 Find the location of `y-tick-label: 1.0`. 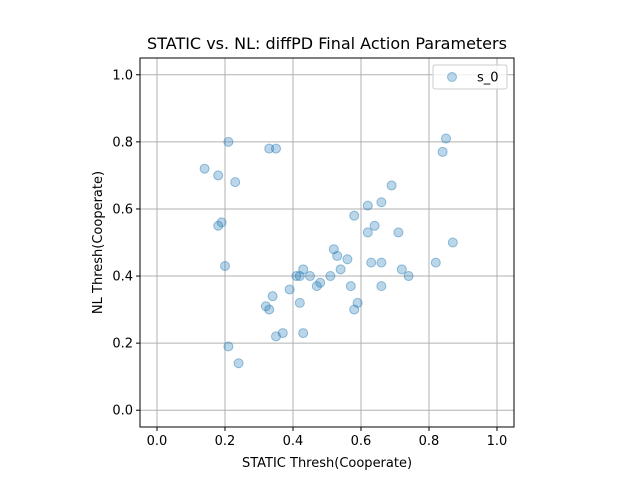

y-tick-label: 1.0 is located at coordinates (122, 75).